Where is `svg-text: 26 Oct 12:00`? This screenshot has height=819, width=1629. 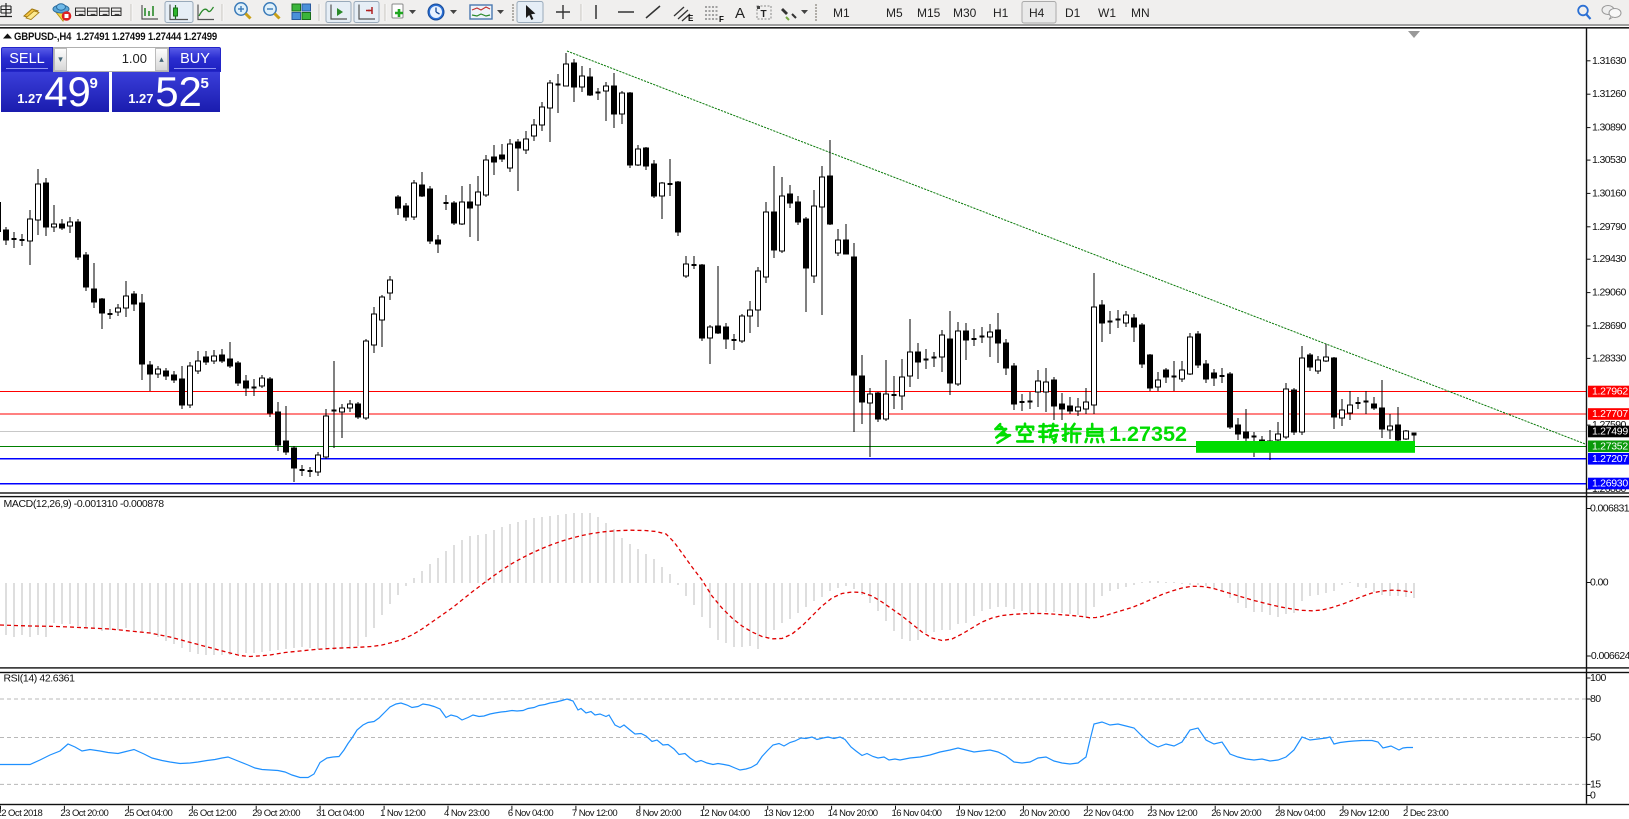
svg-text: 26 Oct 12:00 is located at coordinates (212, 813).